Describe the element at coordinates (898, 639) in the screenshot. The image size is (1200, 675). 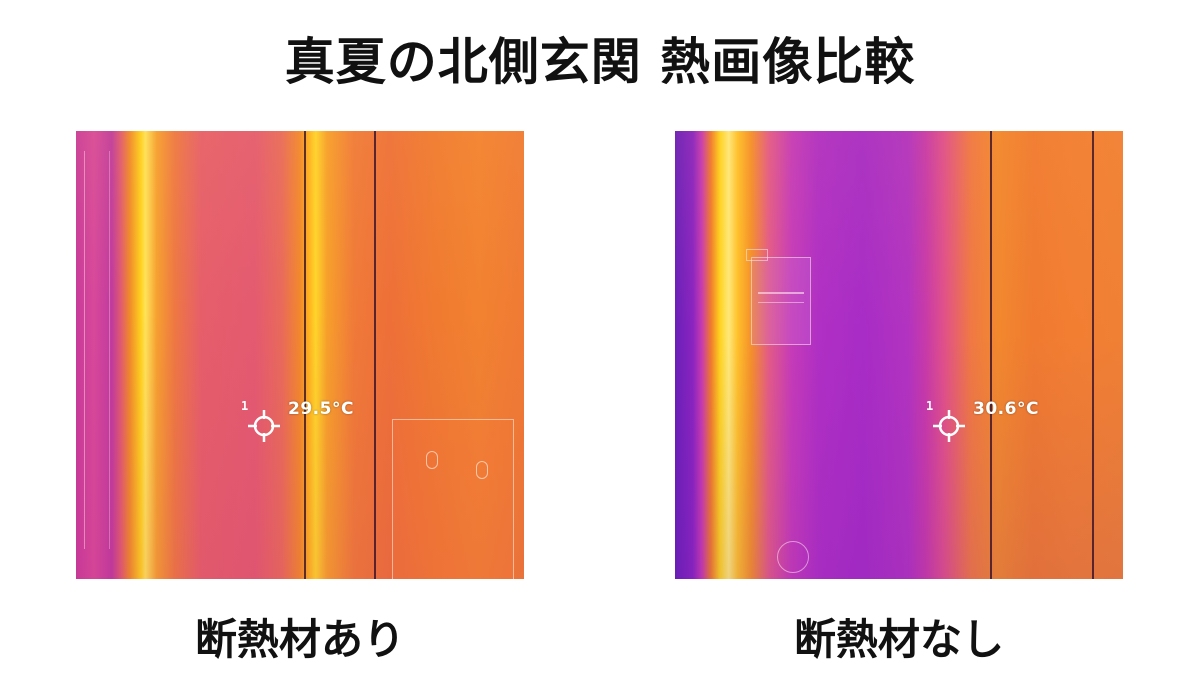
I see `caption-without-insulation: 断熱材なし` at that location.